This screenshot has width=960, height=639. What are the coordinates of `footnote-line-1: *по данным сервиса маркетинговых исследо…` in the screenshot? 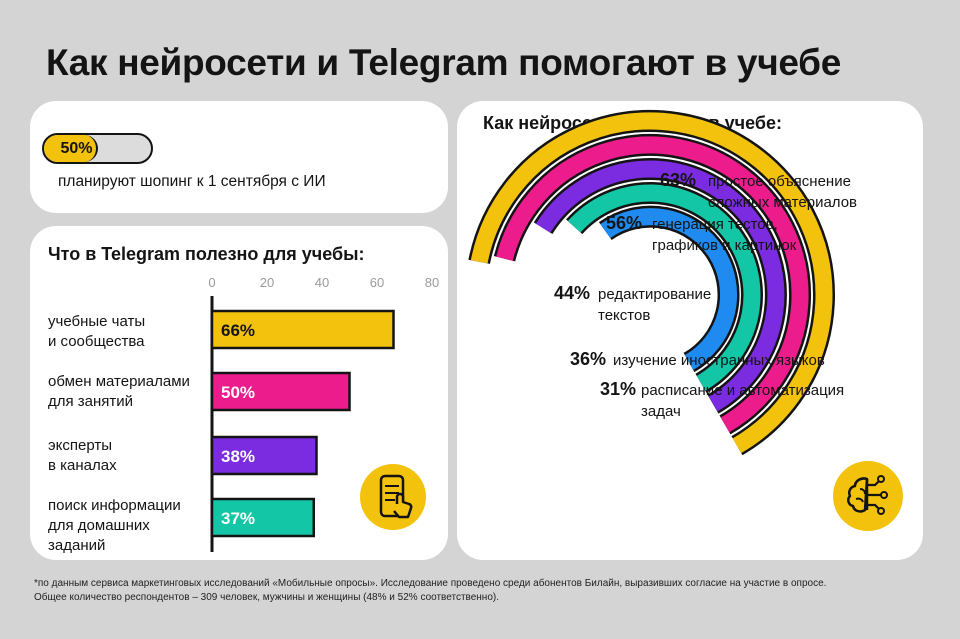 It's located at (430, 583).